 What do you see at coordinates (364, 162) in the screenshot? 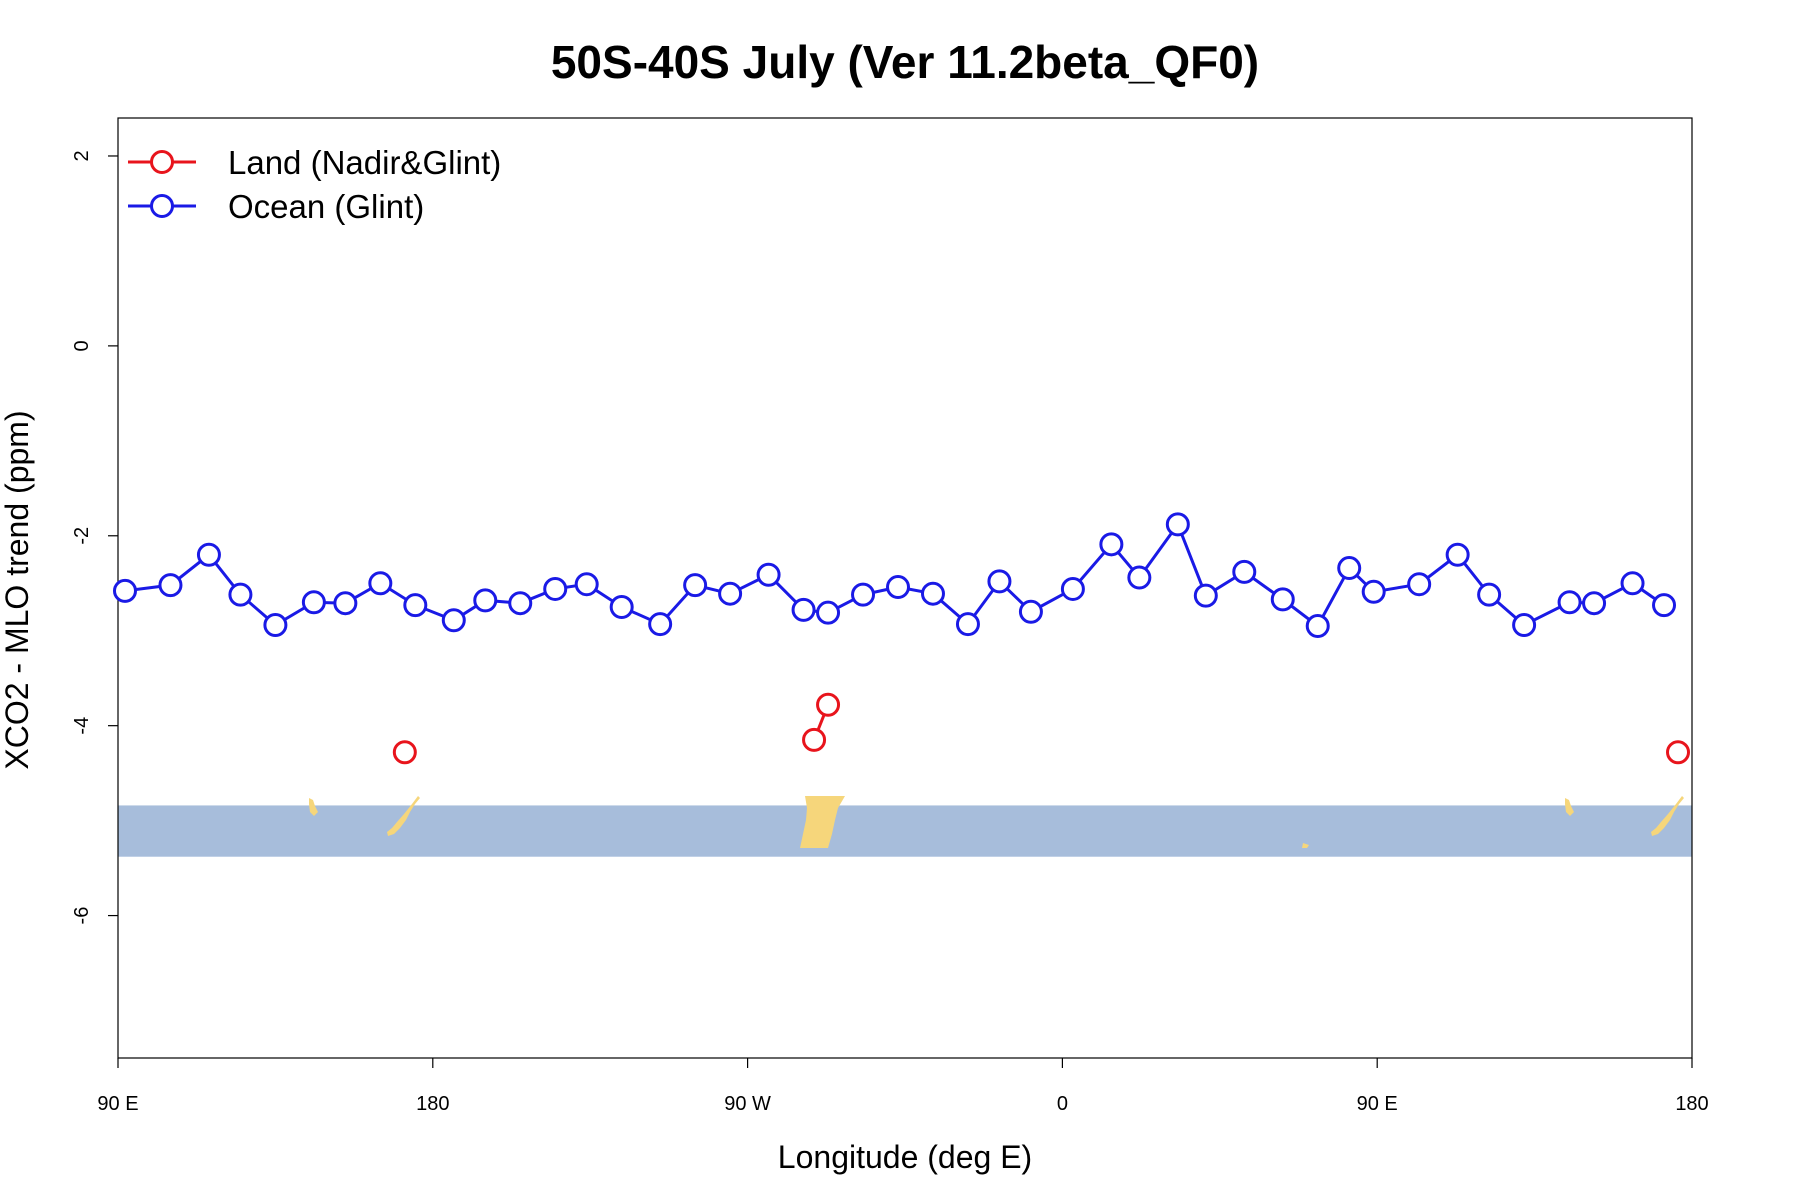
I see `legend-label: Land (Nadir&Glint)` at bounding box center [364, 162].